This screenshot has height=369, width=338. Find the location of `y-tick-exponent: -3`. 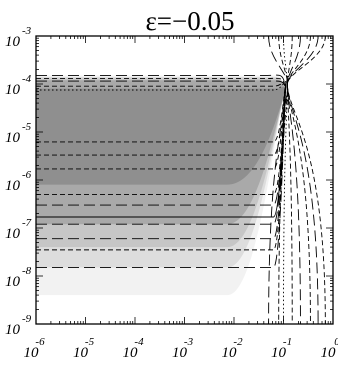

y-tick-exponent: -3 is located at coordinates (27, 31).